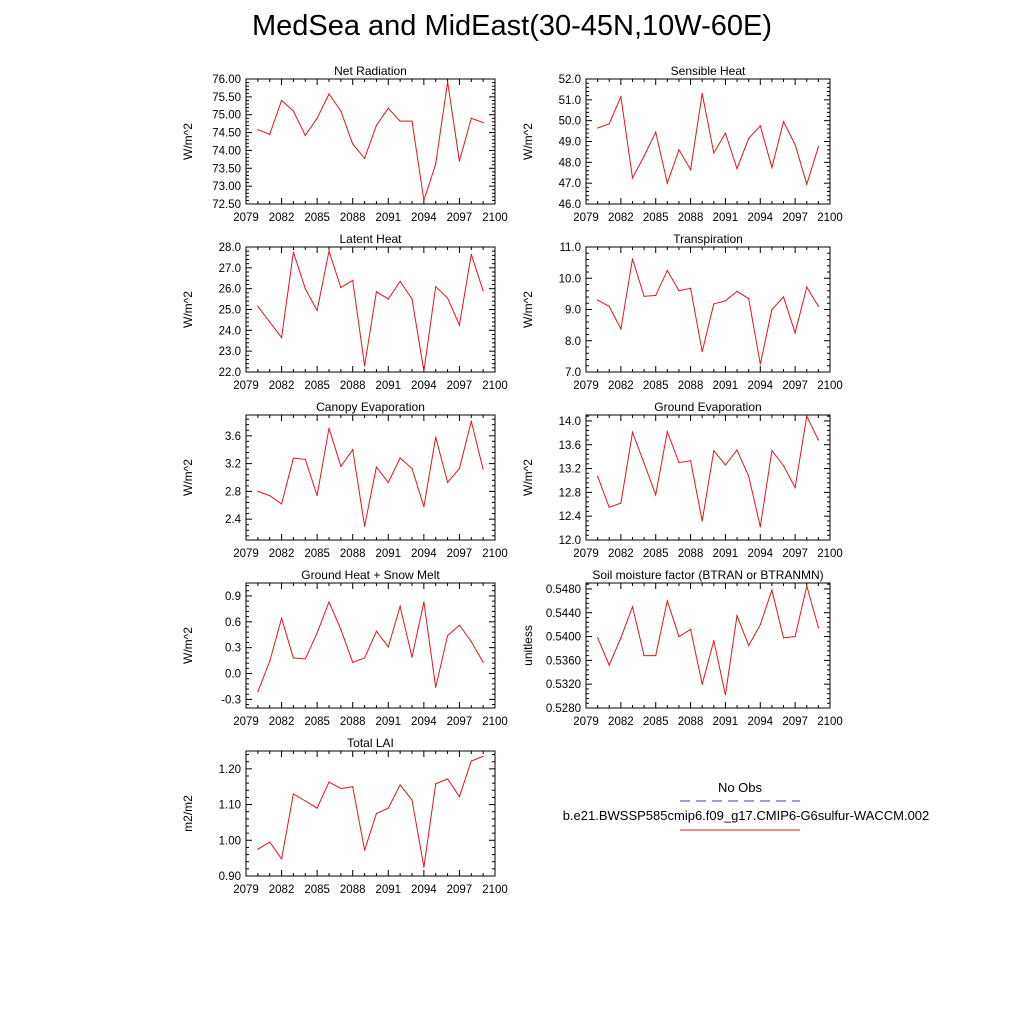 The image size is (1024, 1024). Describe the element at coordinates (370, 474) in the screenshot. I see `series-line` at that location.